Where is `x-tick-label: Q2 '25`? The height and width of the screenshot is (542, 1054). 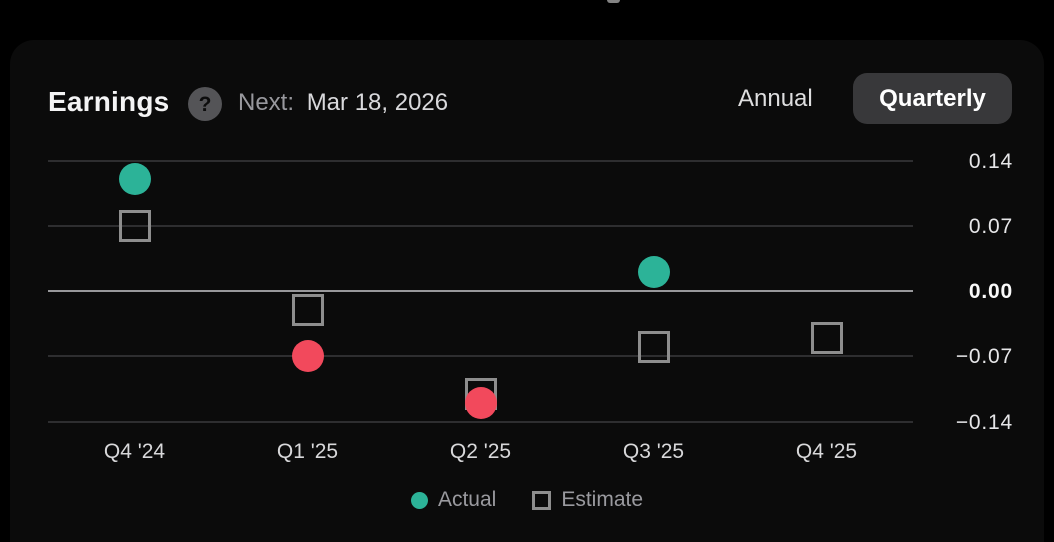 x-tick-label: Q2 '25 is located at coordinates (480, 451).